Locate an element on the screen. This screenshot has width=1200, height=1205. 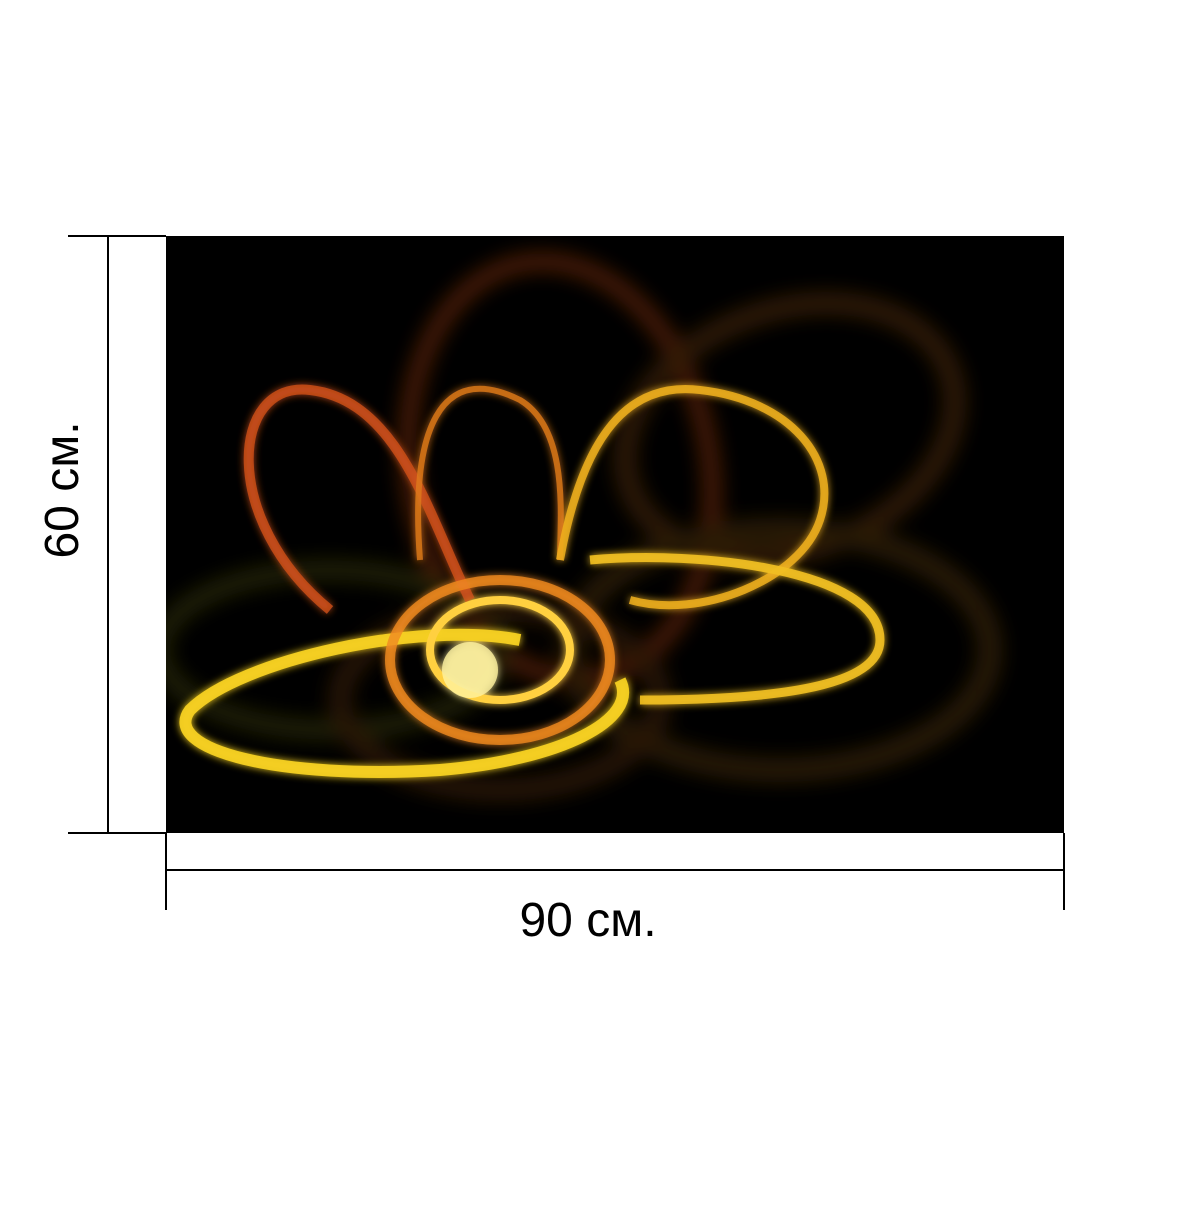
height-label: 60 см. is located at coordinates (62, 489).